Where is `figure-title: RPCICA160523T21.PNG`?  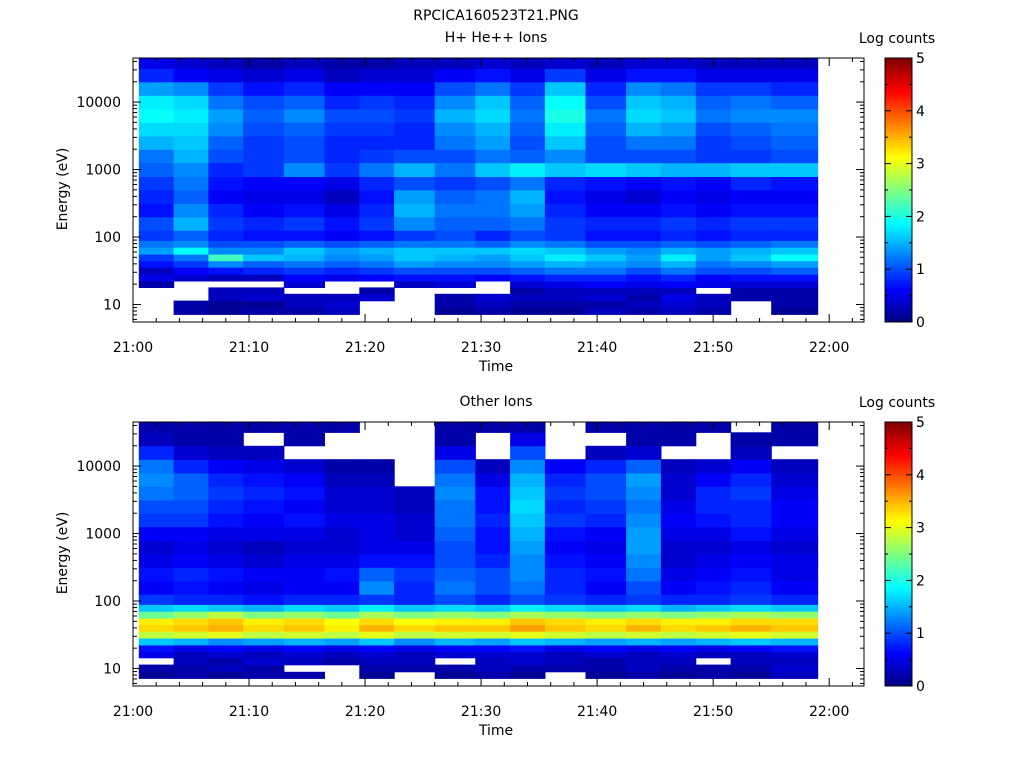 figure-title: RPCICA160523T21.PNG is located at coordinates (495, 16).